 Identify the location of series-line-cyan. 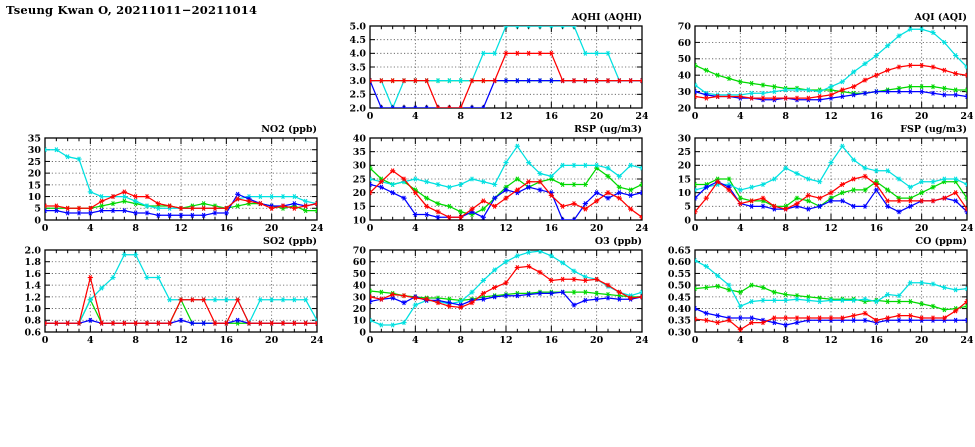
(181, 289).